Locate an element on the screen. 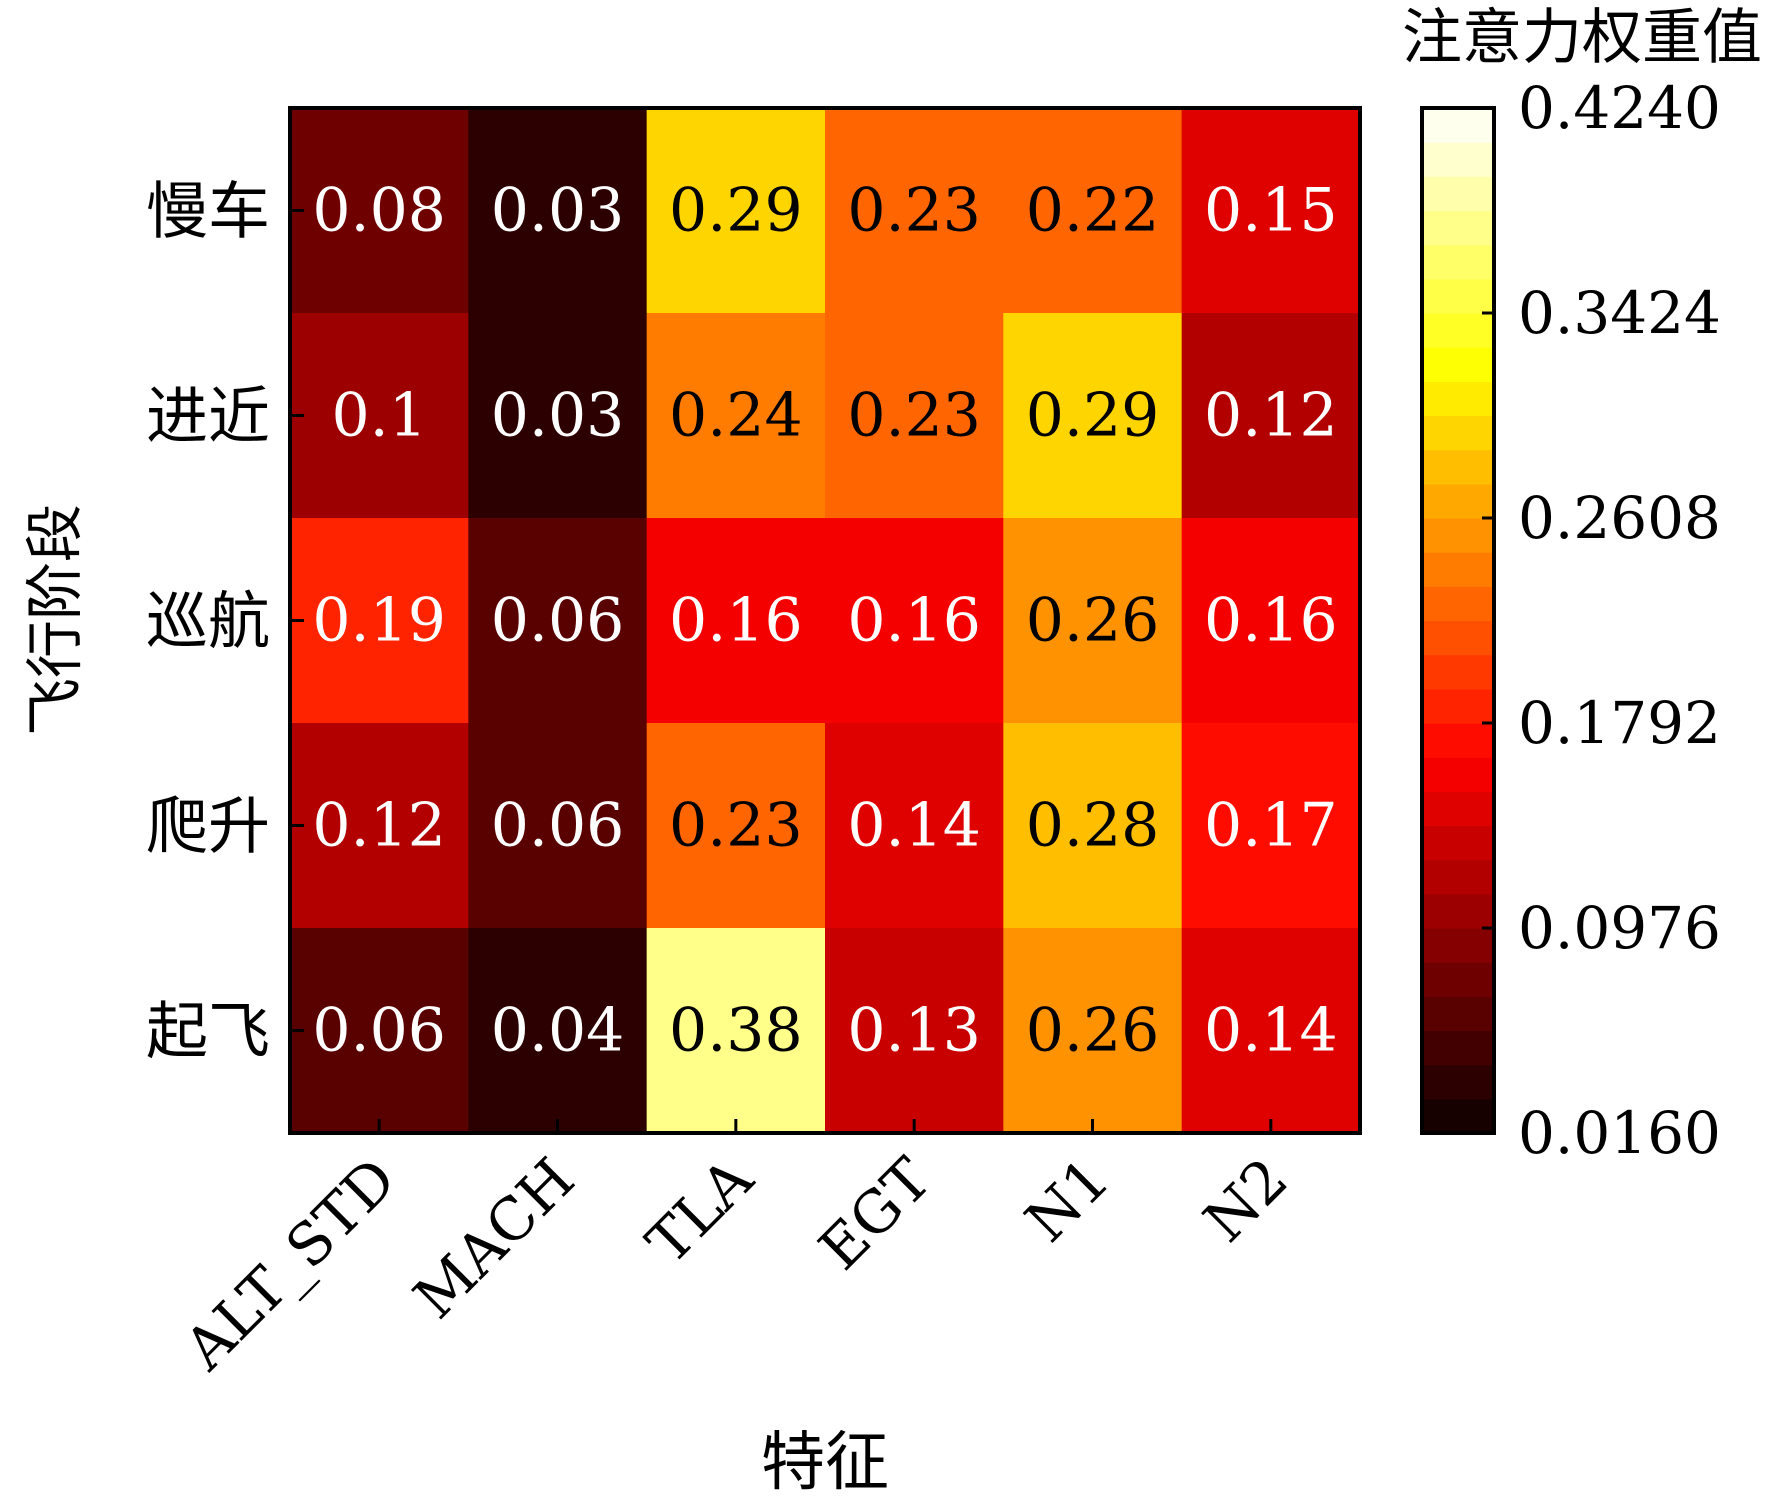  x-tick-label: EGT is located at coordinates (875, 1214).